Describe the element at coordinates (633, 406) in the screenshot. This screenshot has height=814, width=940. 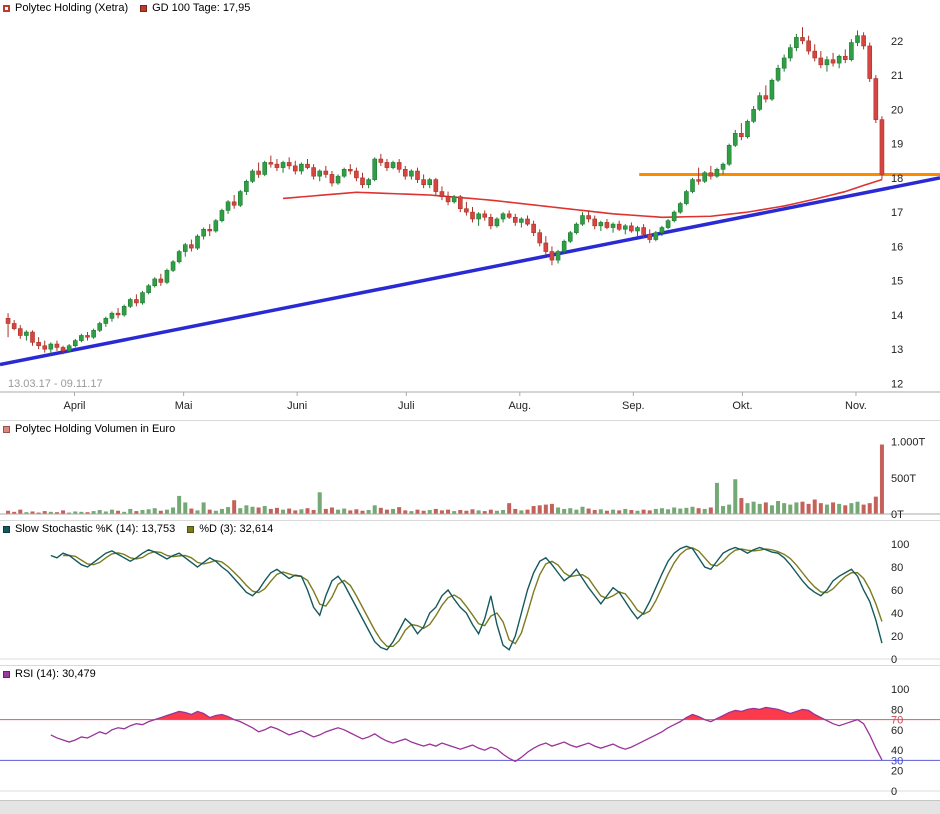
I see `svg-text: Sep.` at that location.